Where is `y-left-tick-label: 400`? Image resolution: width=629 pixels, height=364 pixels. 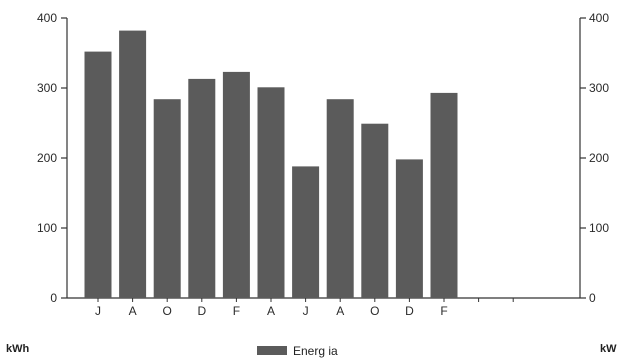 y-left-tick-label: 400 is located at coordinates (47, 18).